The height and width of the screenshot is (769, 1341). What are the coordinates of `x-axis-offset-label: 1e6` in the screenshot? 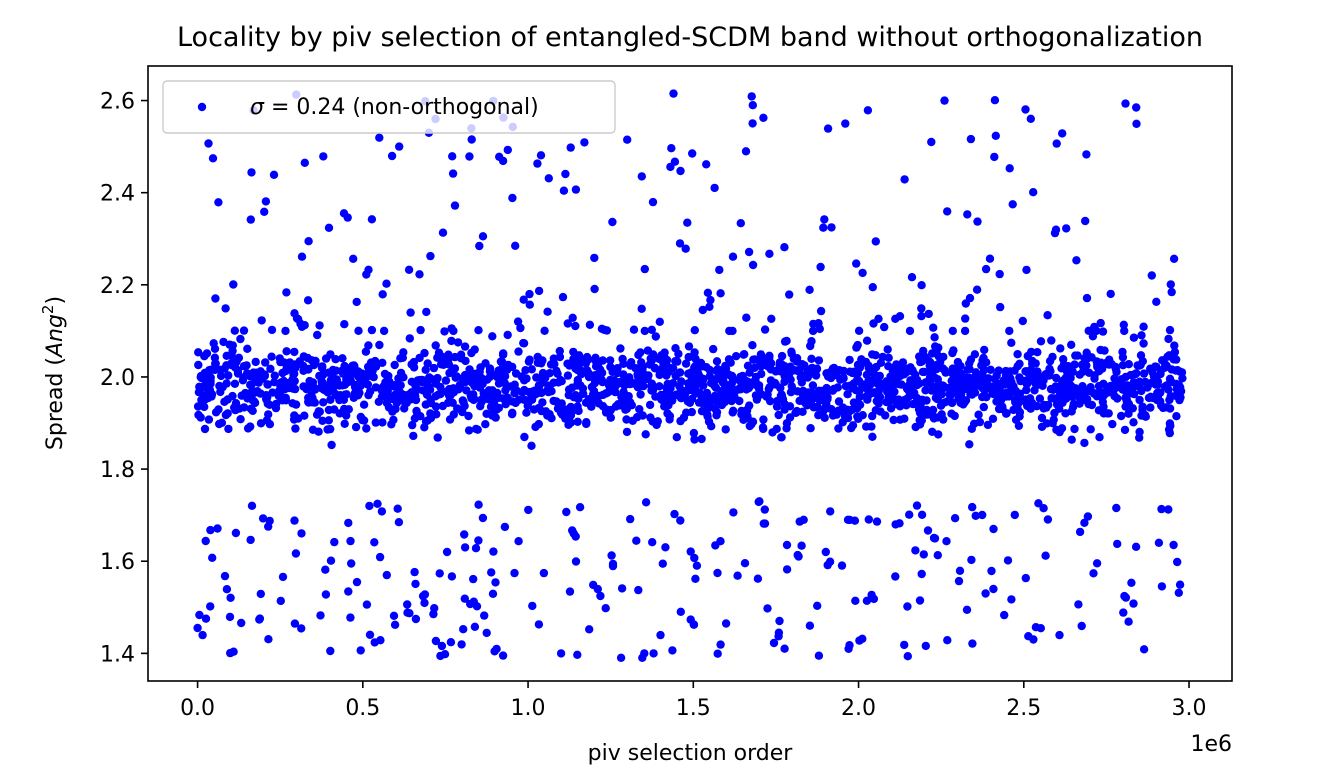 It's located at (1211, 744).